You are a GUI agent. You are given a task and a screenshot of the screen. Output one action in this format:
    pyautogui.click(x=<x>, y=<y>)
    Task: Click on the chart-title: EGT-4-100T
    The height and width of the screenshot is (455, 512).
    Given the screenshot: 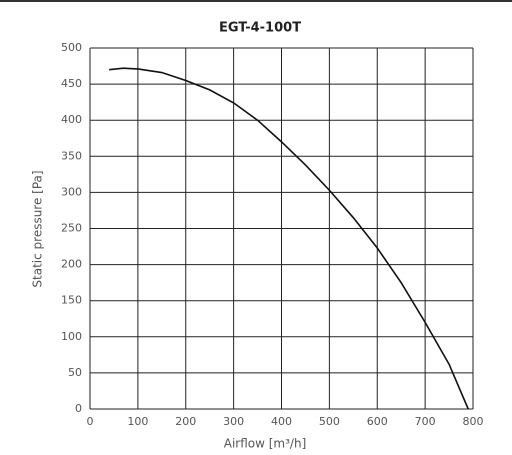 What is the action you would take?
    pyautogui.click(x=260, y=28)
    